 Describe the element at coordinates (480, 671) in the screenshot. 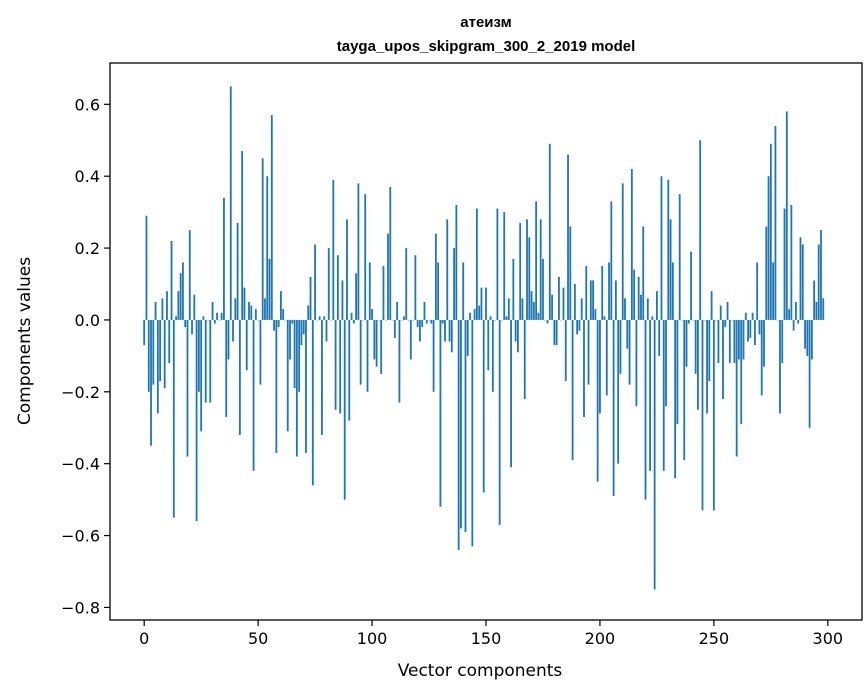

I see `x-axis-label: Vector components` at that location.